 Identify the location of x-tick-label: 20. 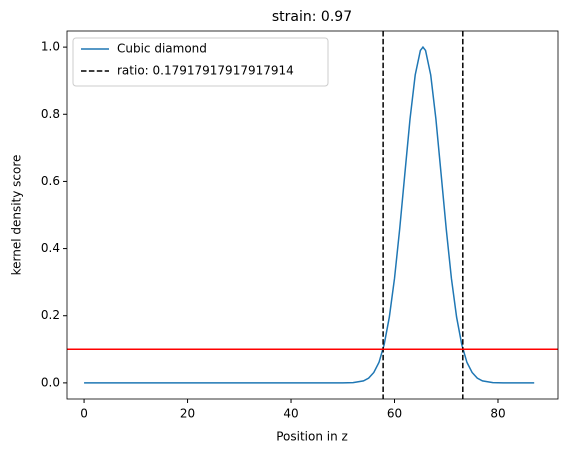
(187, 414).